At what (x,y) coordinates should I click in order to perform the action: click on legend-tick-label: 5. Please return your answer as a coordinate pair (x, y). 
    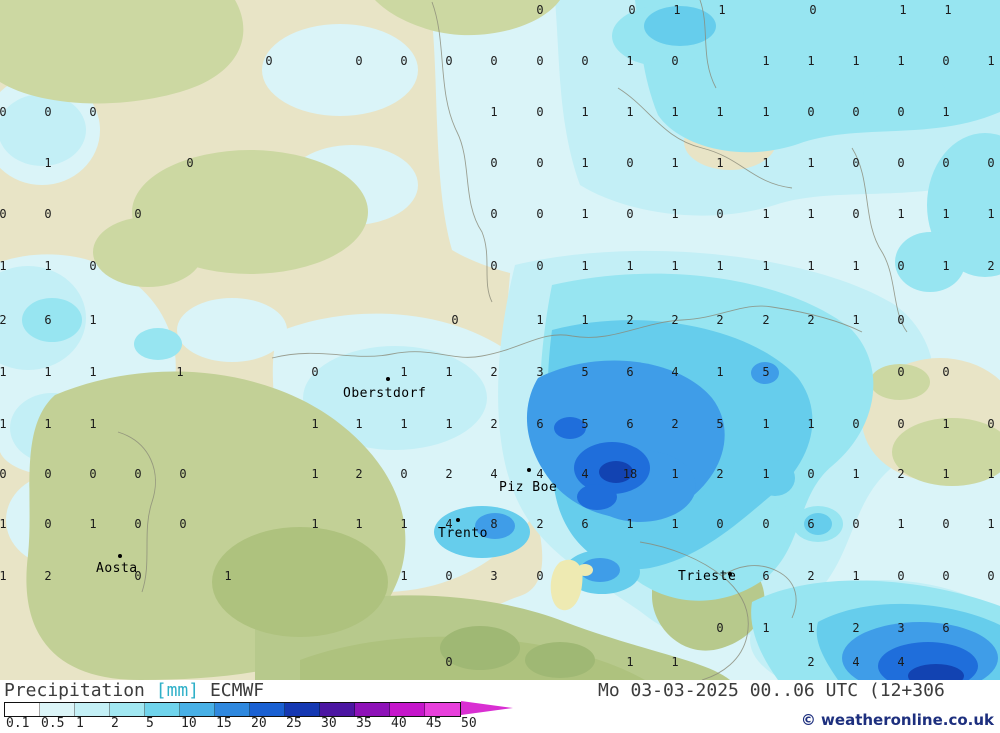
    Looking at the image, I should click on (150, 723).